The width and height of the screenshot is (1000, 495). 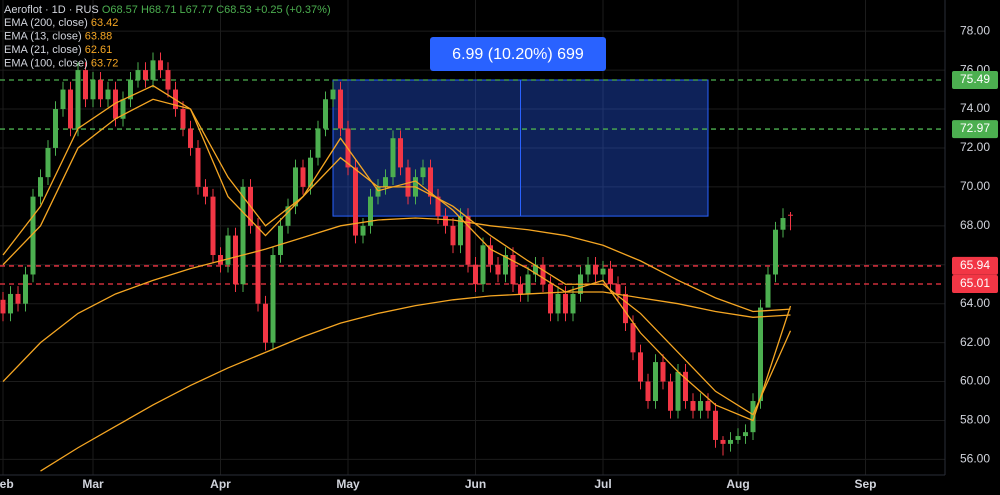 What do you see at coordinates (293, 10) in the screenshot?
I see `header-change: +0.25 (+0.37%)` at bounding box center [293, 10].